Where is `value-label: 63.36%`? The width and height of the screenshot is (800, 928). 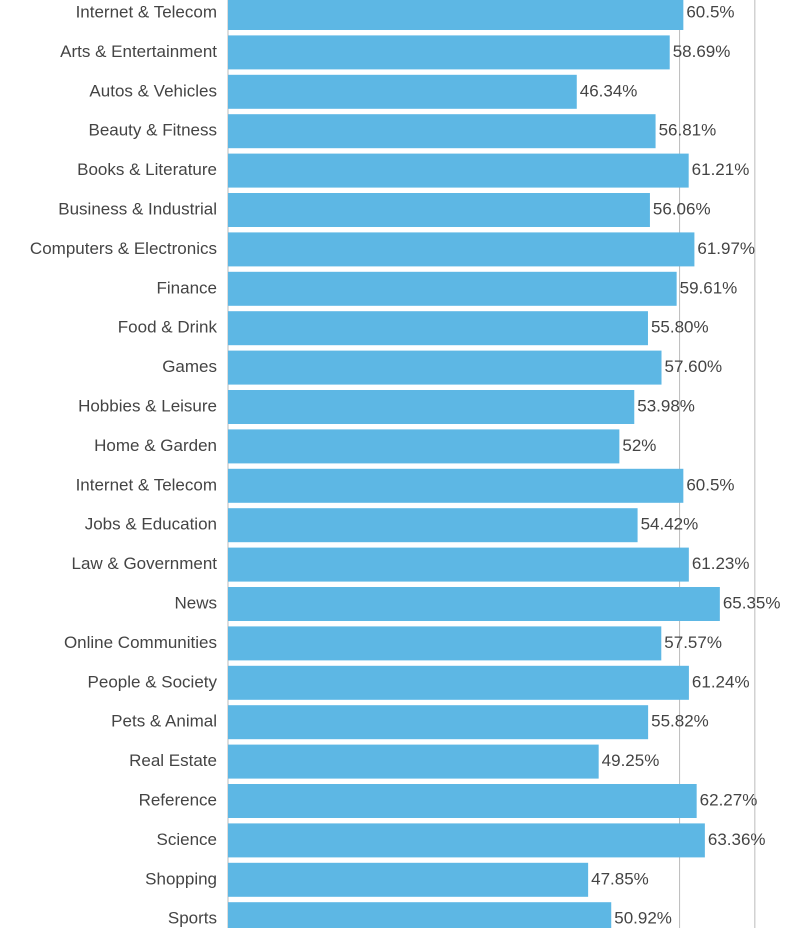
value-label: 63.36% is located at coordinates (737, 839).